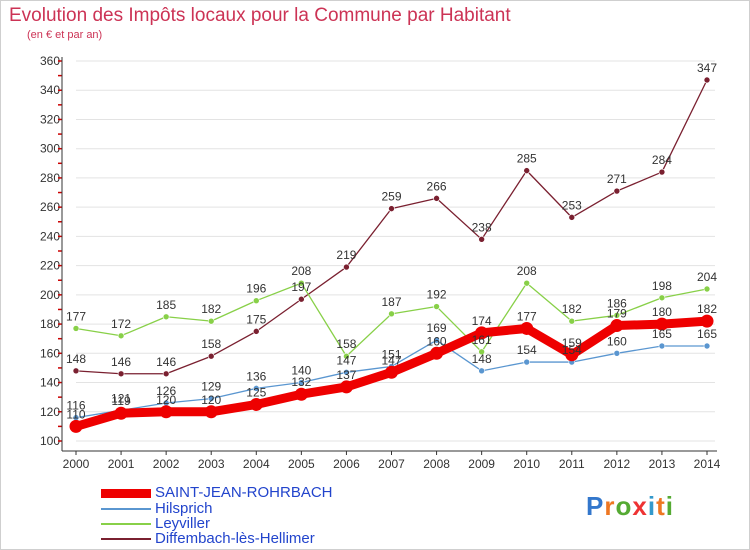 The height and width of the screenshot is (550, 750). Describe the element at coordinates (346, 464) in the screenshot. I see `x-tick-label: 2006` at that location.